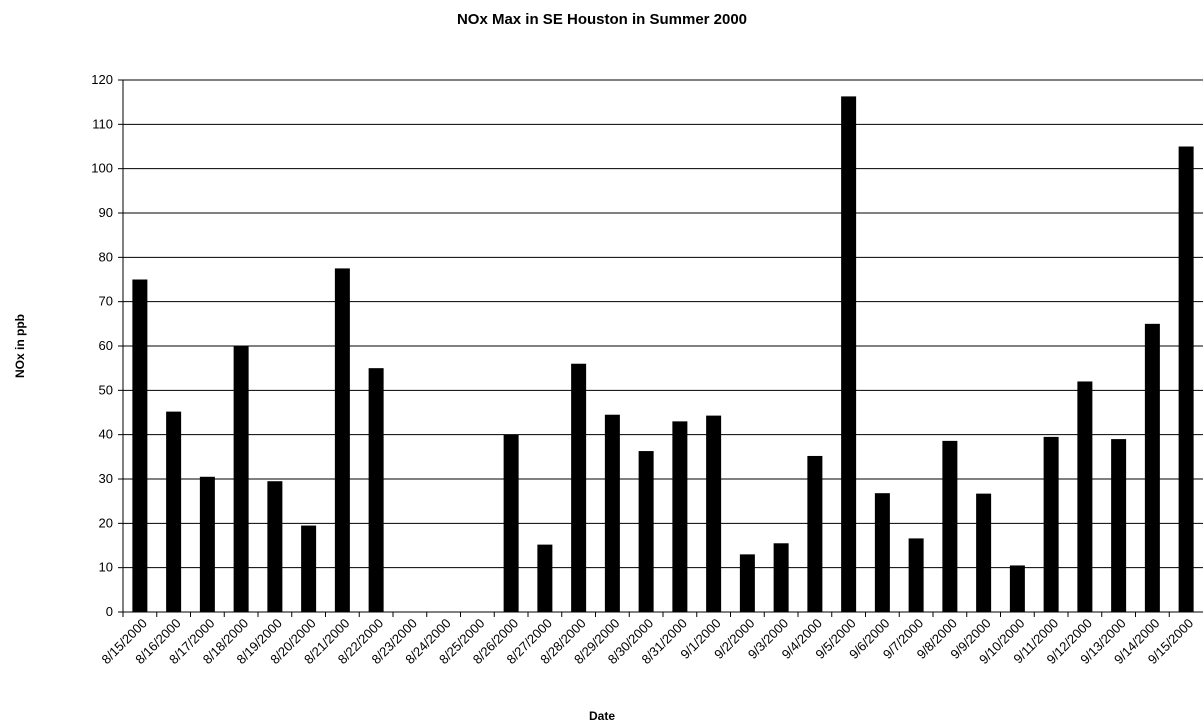 The height and width of the screenshot is (726, 1203). Describe the element at coordinates (106, 301) in the screenshot. I see `y-tick-label: 70` at that location.